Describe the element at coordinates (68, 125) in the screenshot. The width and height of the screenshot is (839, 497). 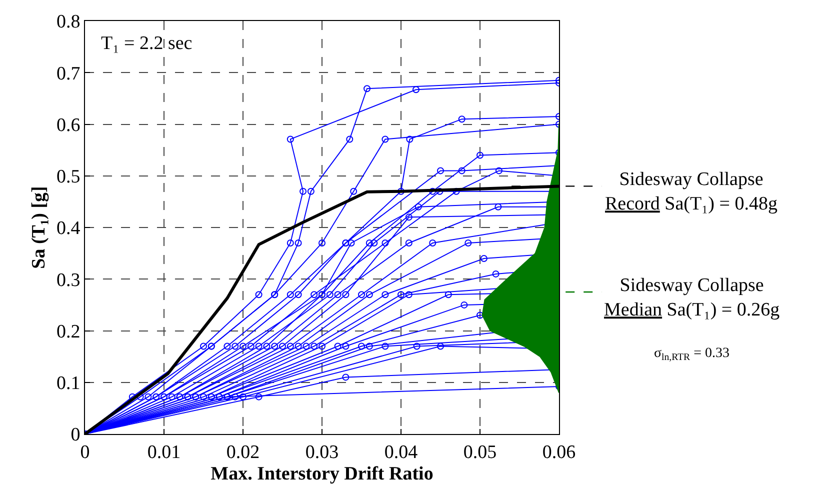
I see `y-tick-label: 0.6` at that location.